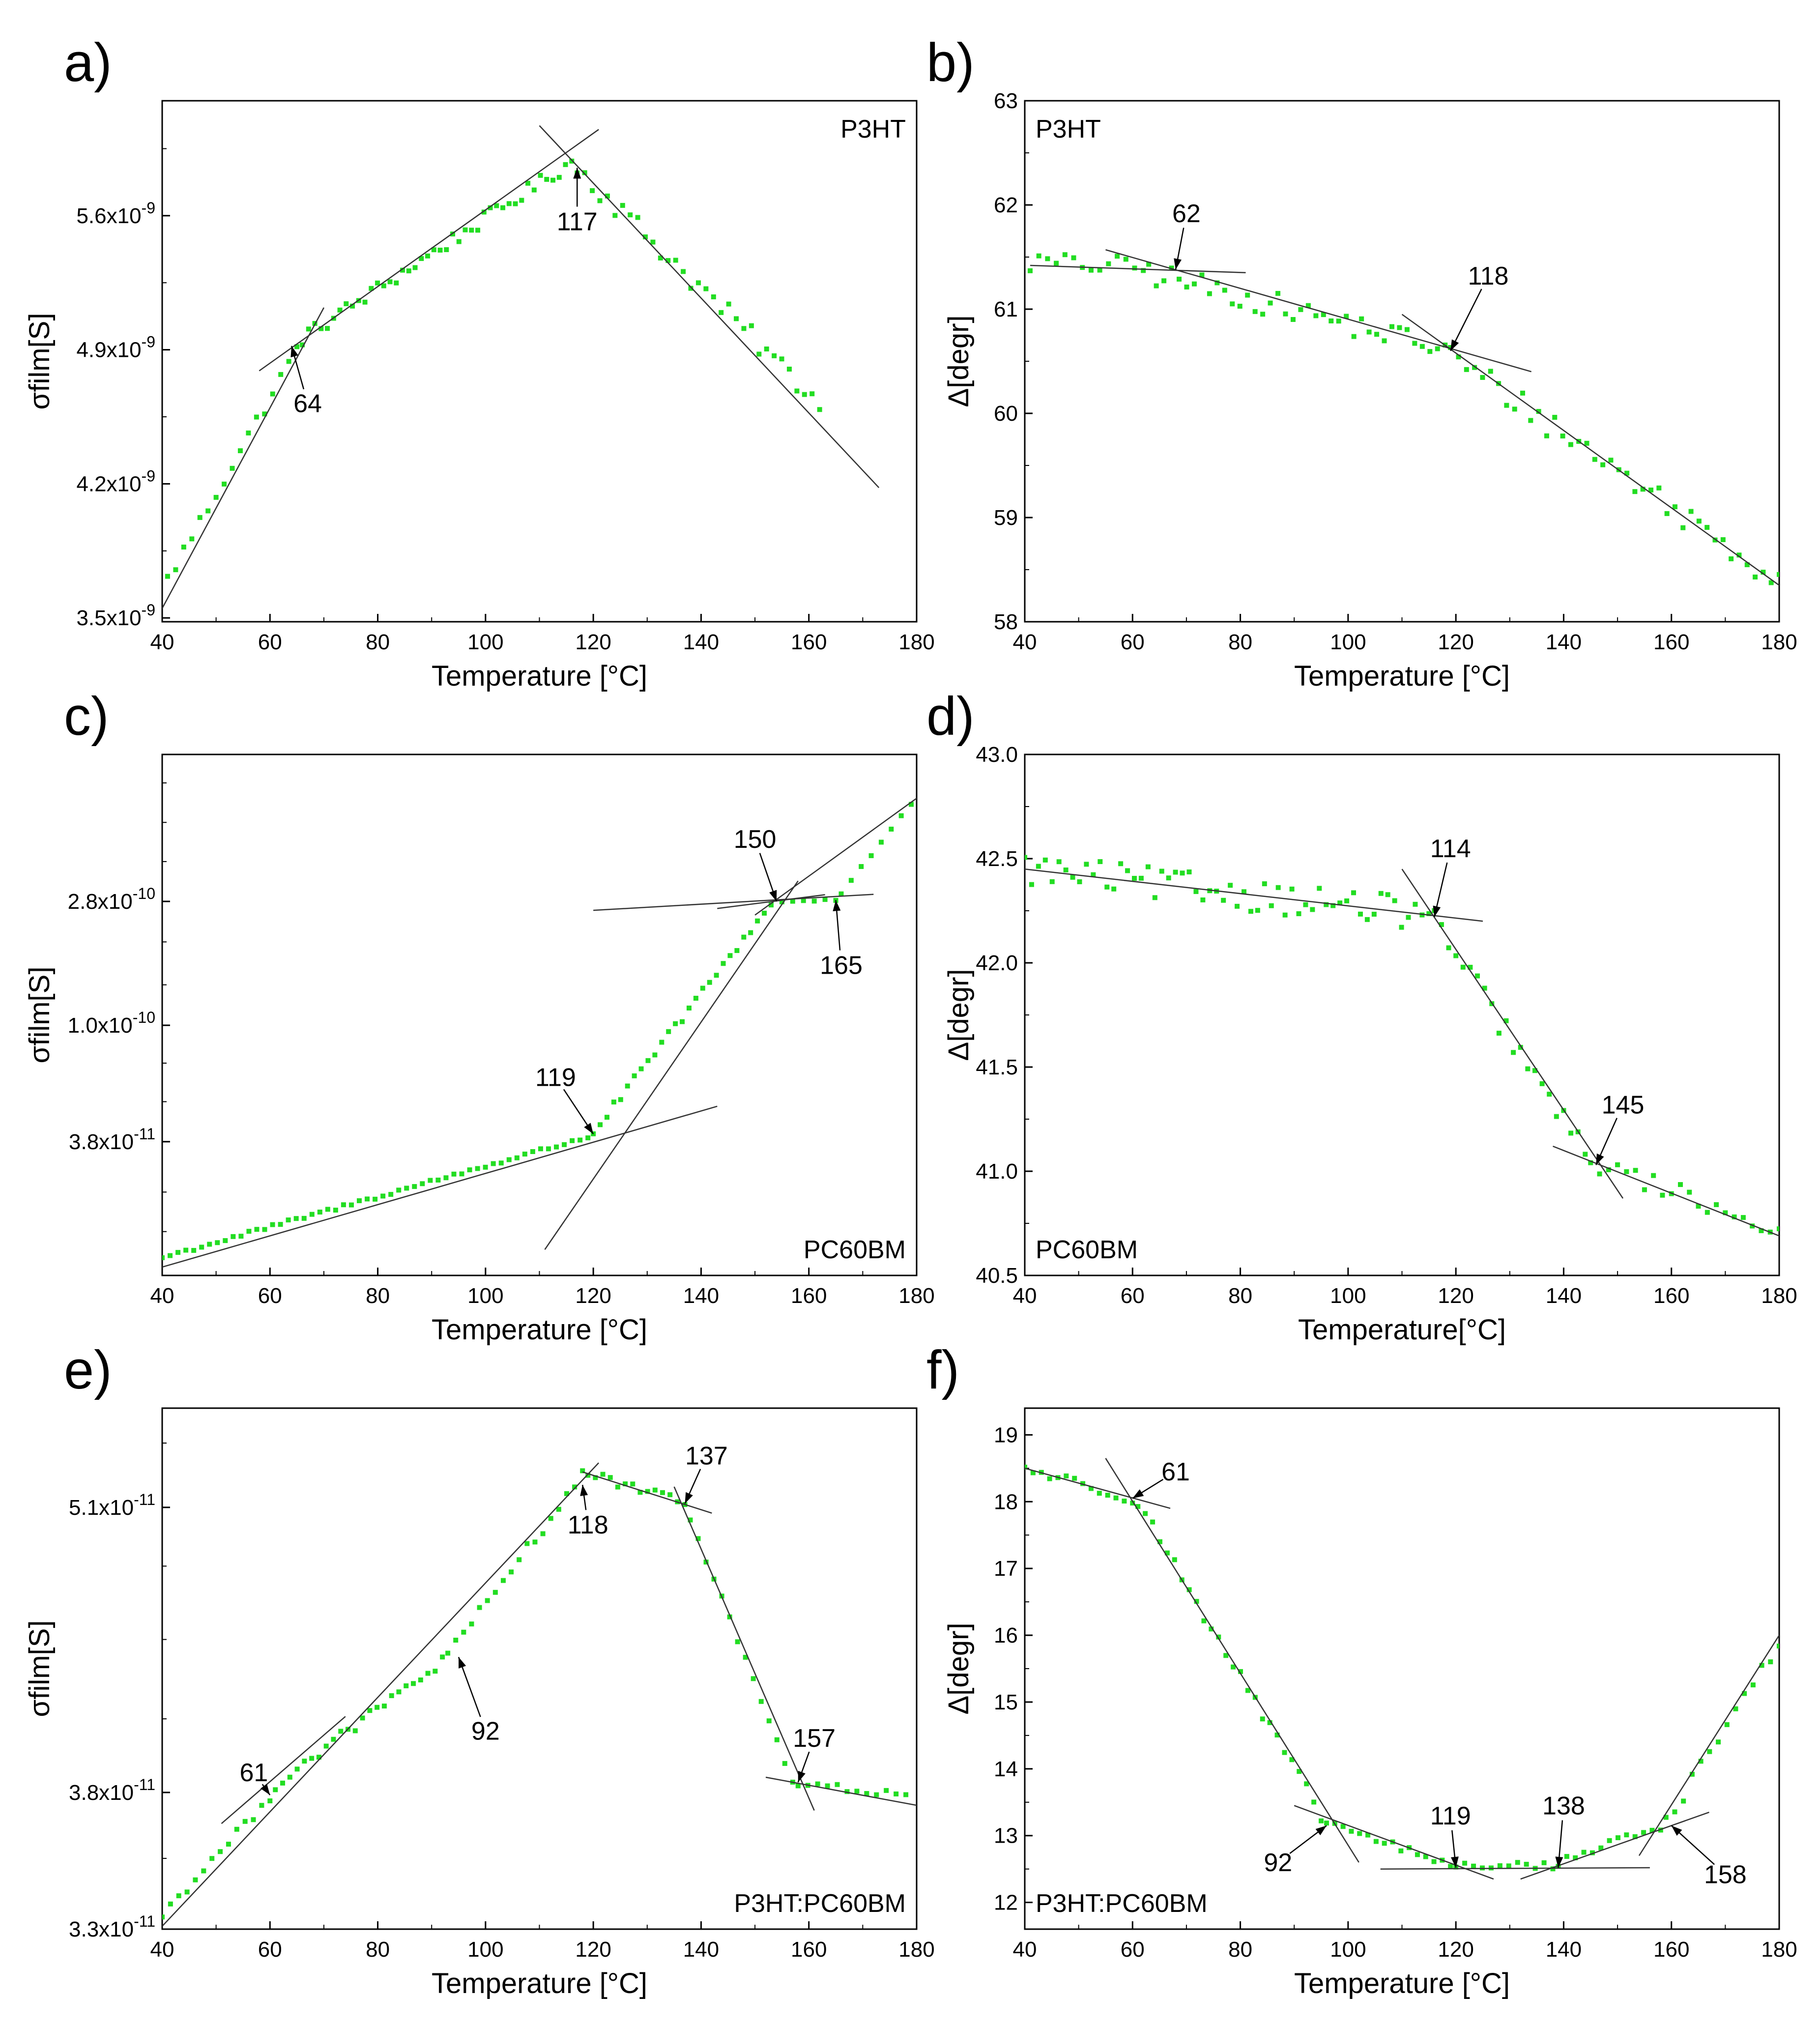 This screenshot has width=1820, height=2024. What do you see at coordinates (1025, 1296) in the screenshot?
I see `x-tick-label: 40` at bounding box center [1025, 1296].